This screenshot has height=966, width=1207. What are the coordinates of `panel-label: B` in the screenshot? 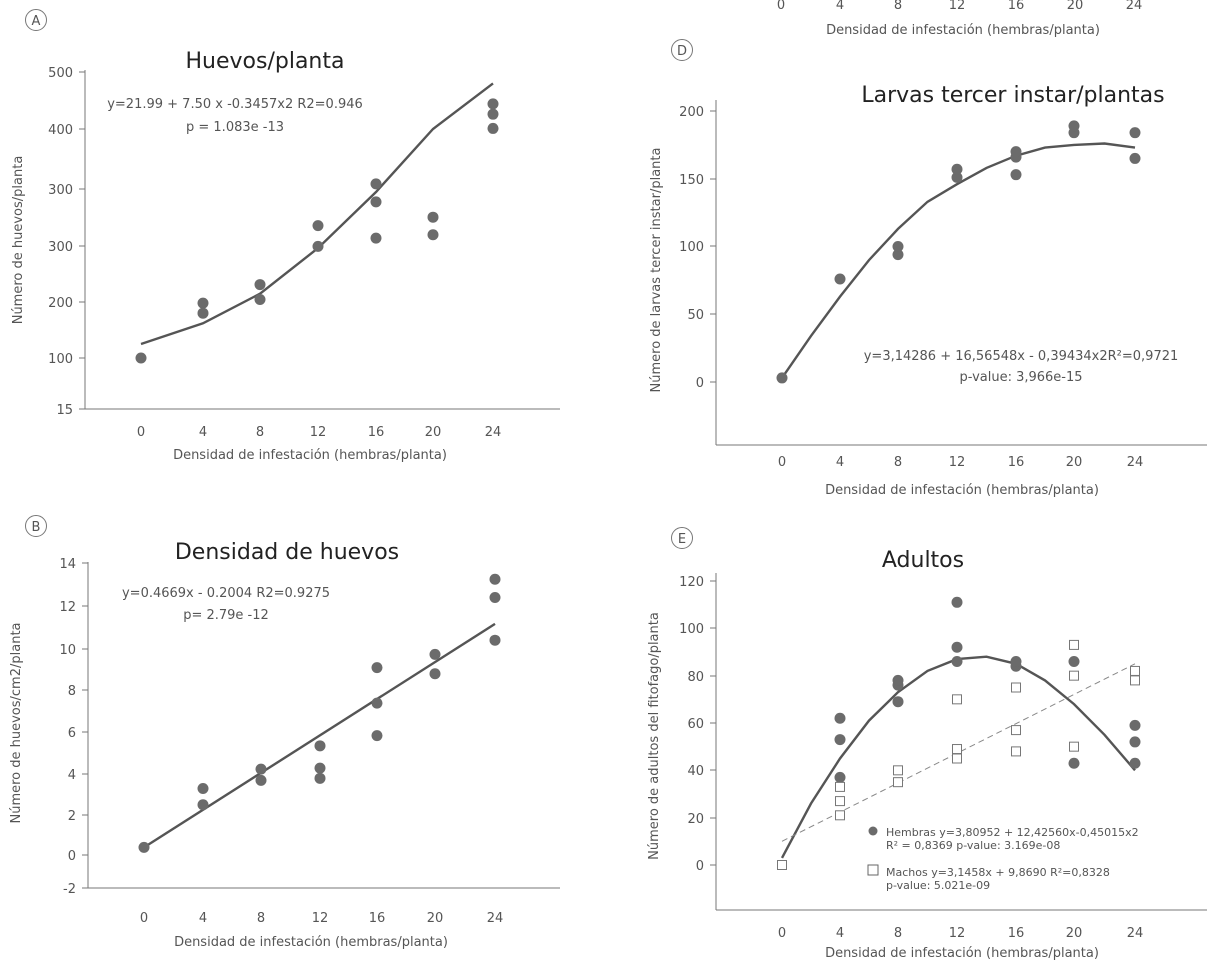 It's located at (36, 527).